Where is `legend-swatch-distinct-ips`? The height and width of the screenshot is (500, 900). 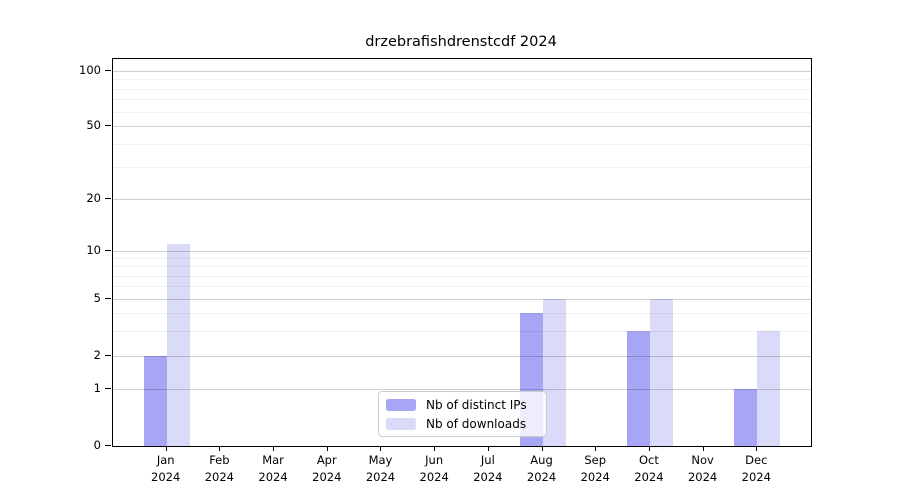 legend-swatch-distinct-ips is located at coordinates (401, 404).